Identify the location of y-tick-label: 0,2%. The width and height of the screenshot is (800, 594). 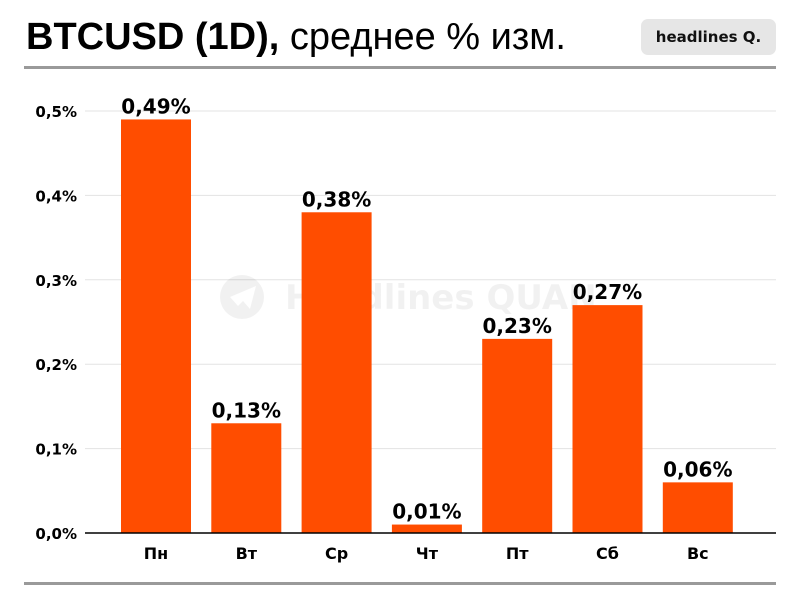
(56, 365).